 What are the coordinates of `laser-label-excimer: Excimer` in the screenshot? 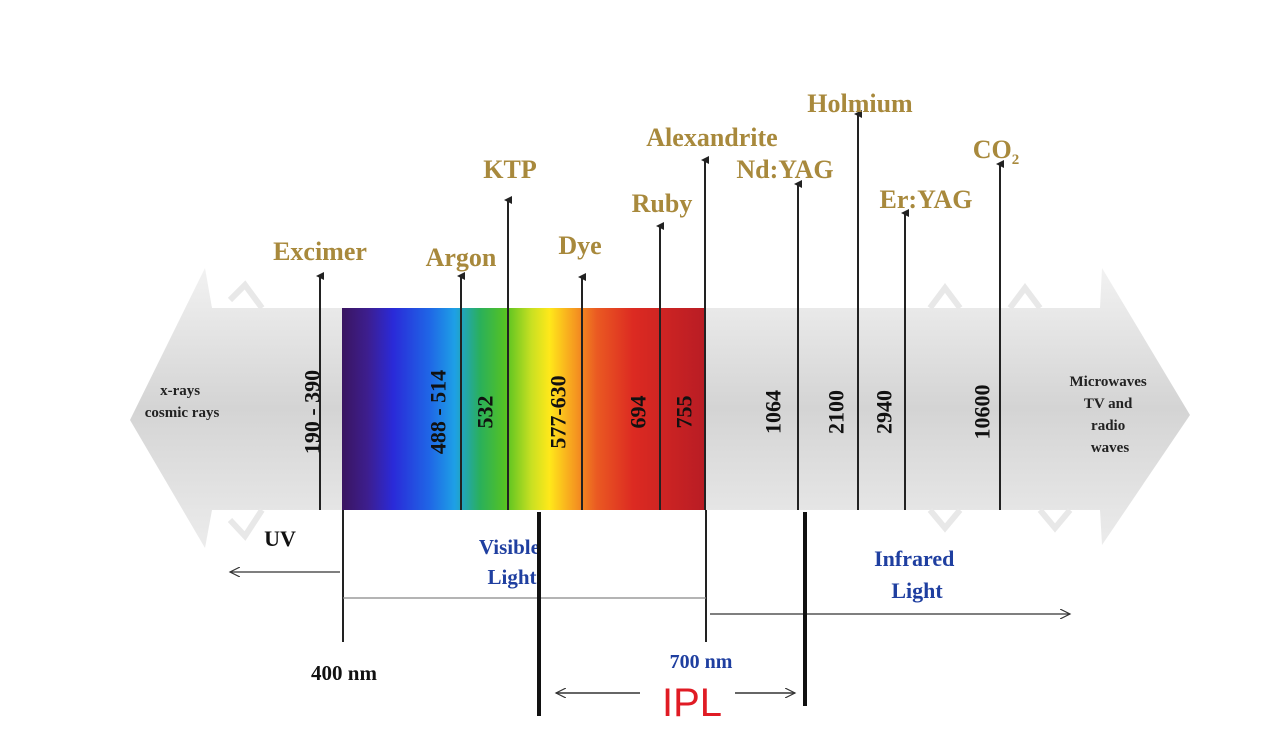 It's located at (320, 251).